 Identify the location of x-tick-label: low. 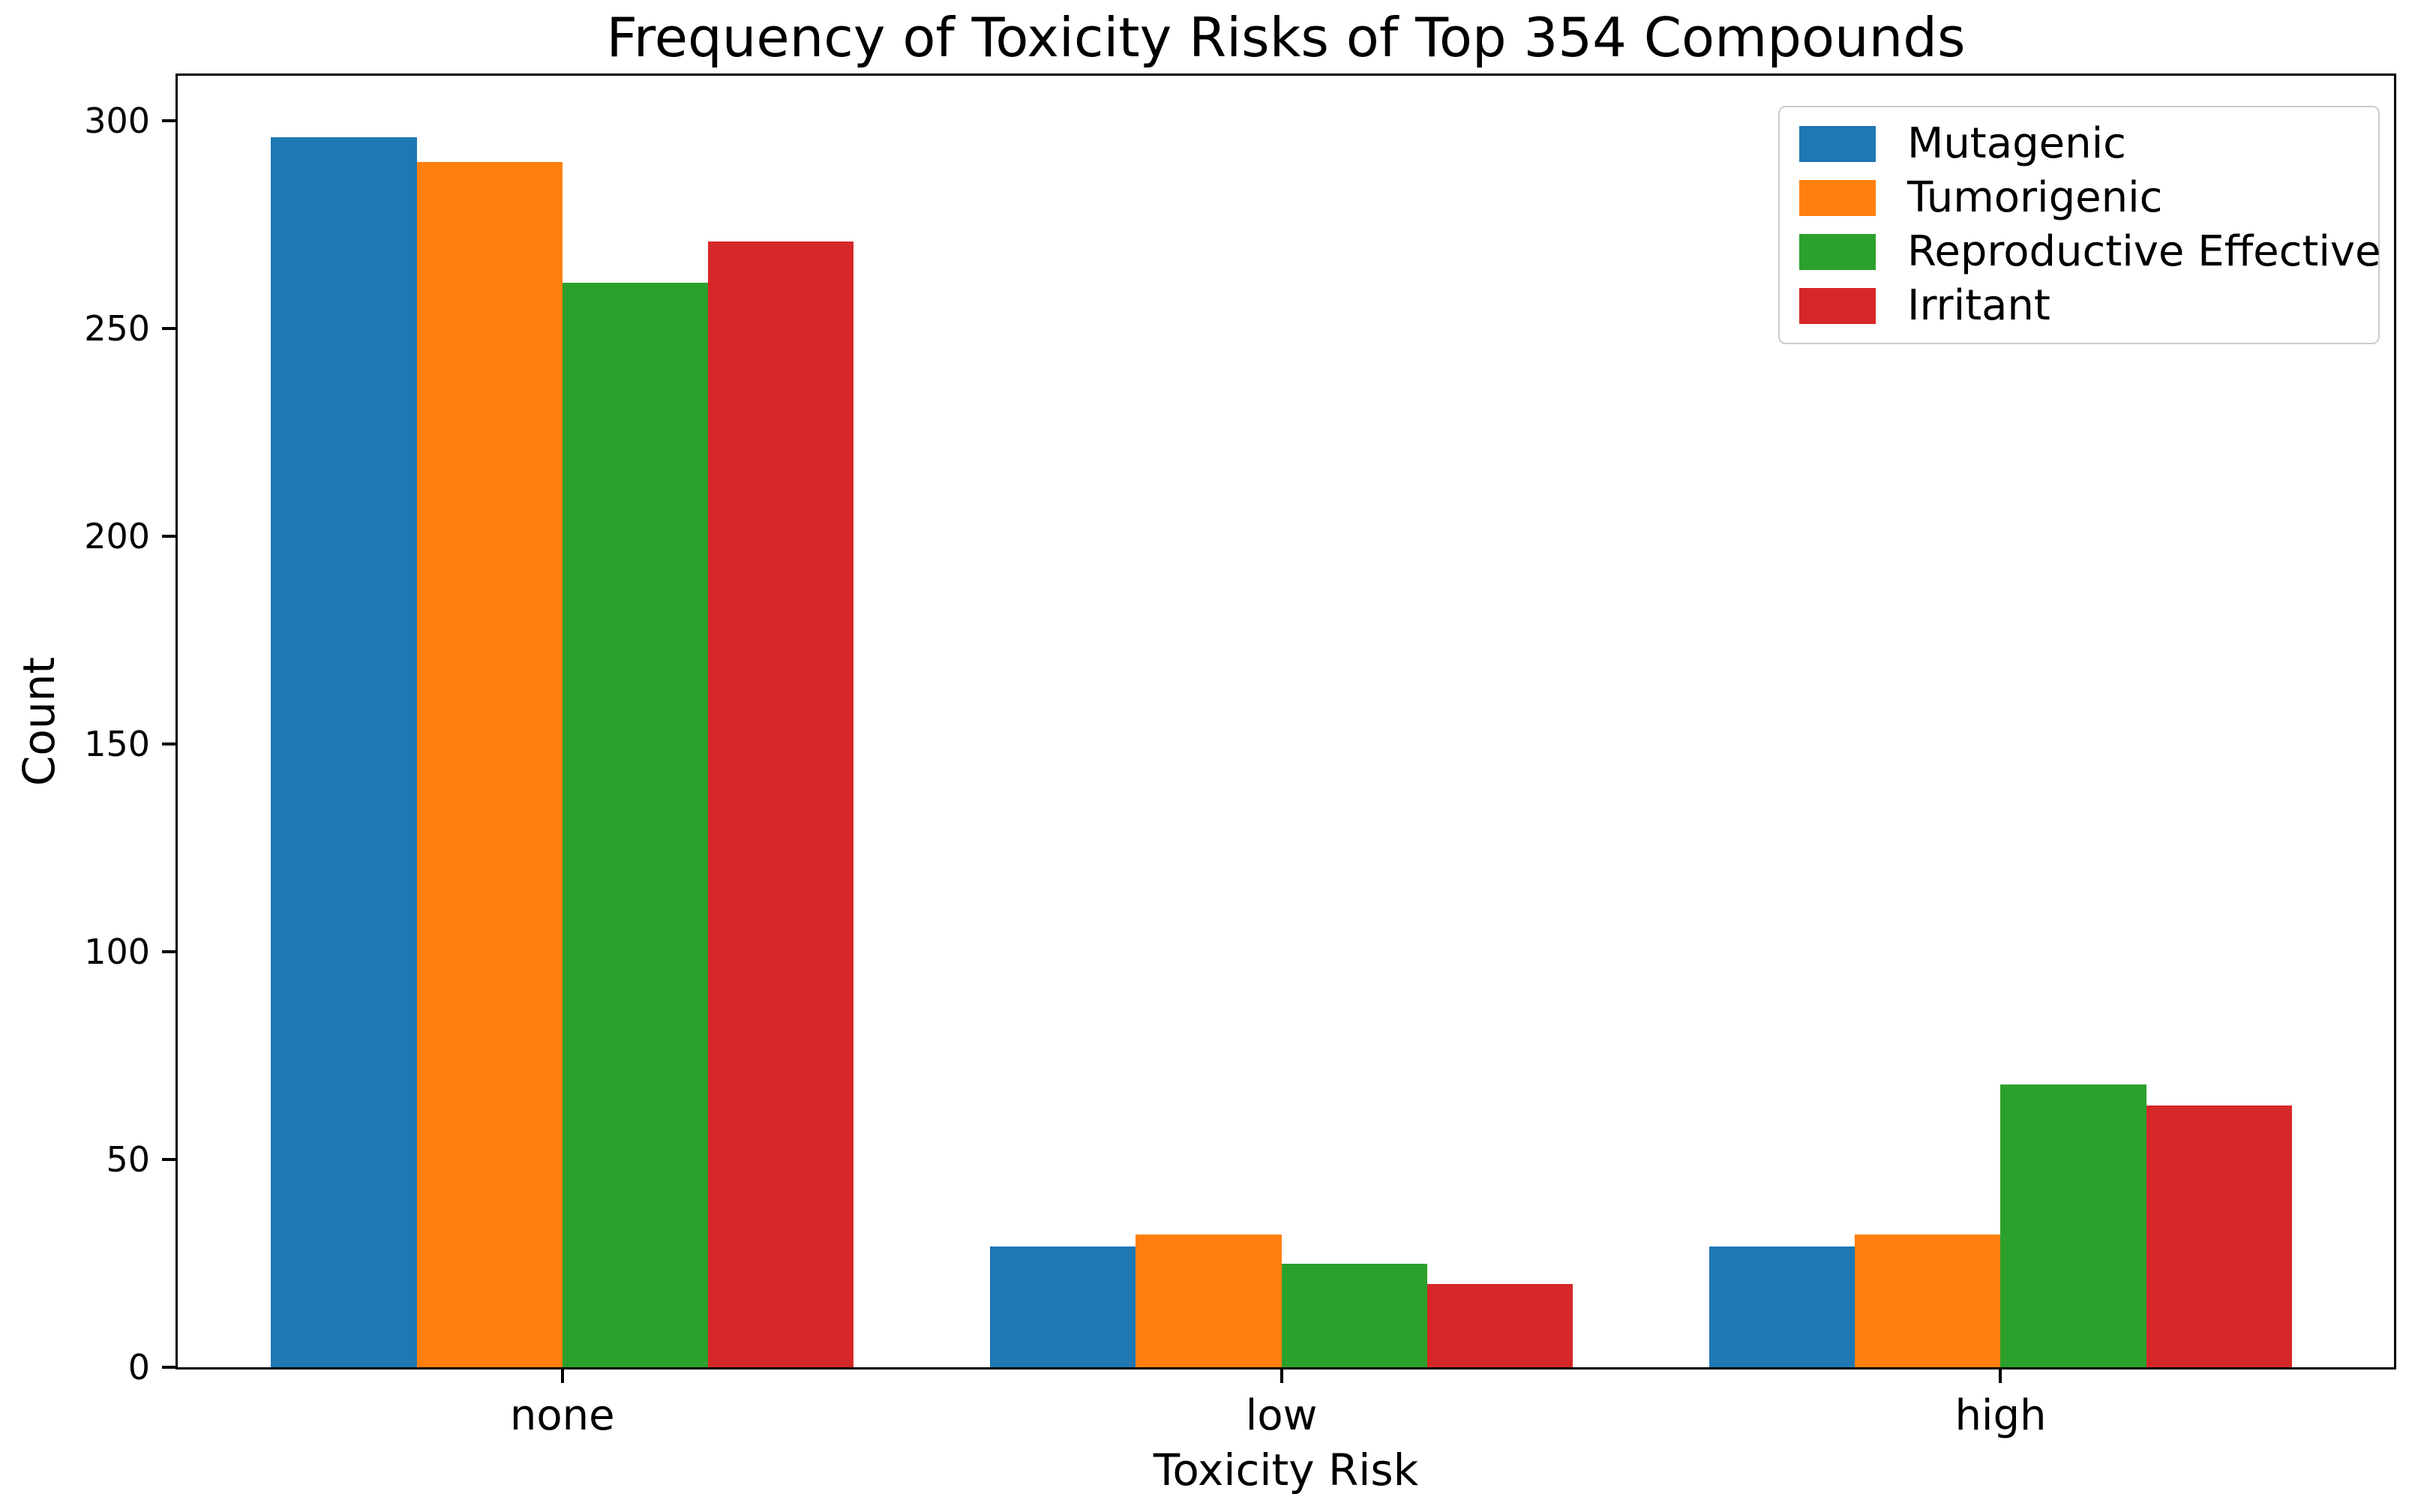
(1281, 1415).